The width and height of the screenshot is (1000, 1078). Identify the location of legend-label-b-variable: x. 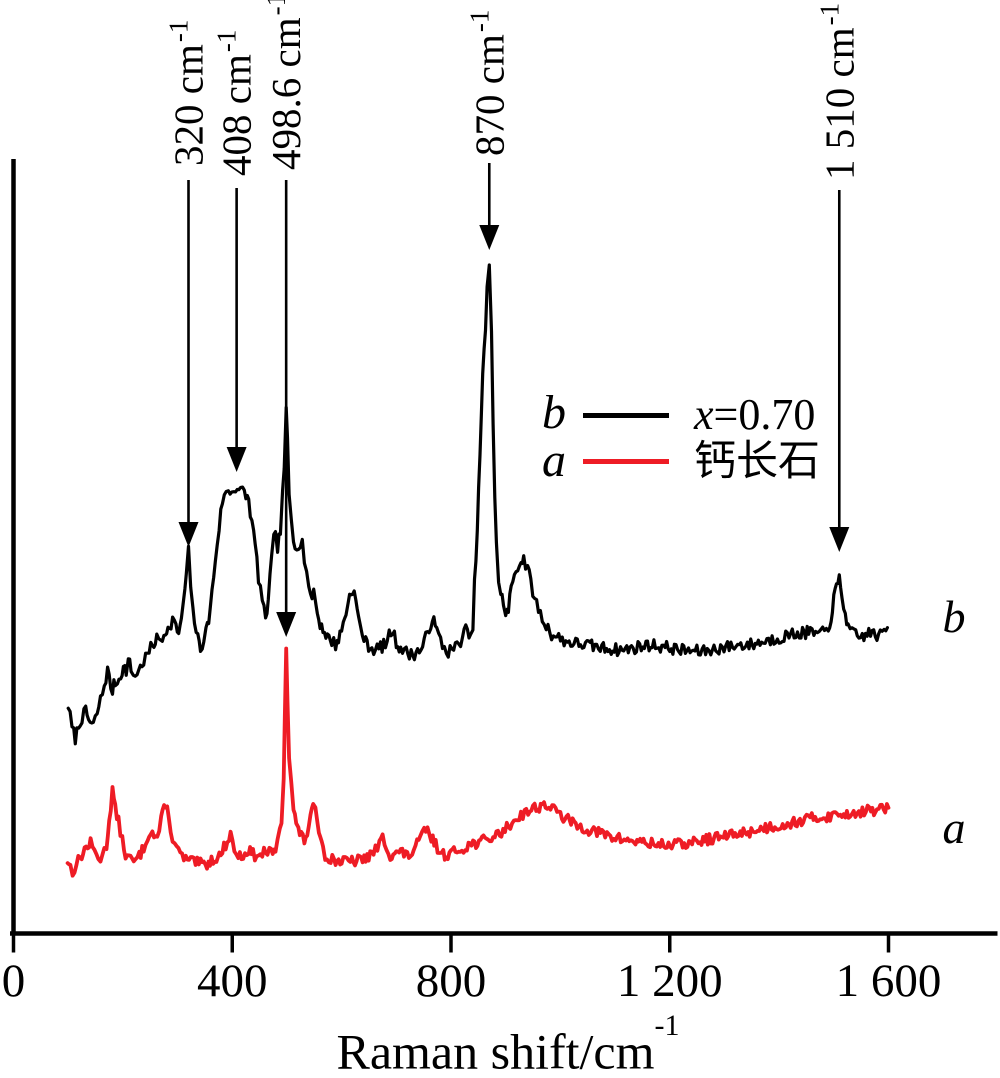
(704, 414).